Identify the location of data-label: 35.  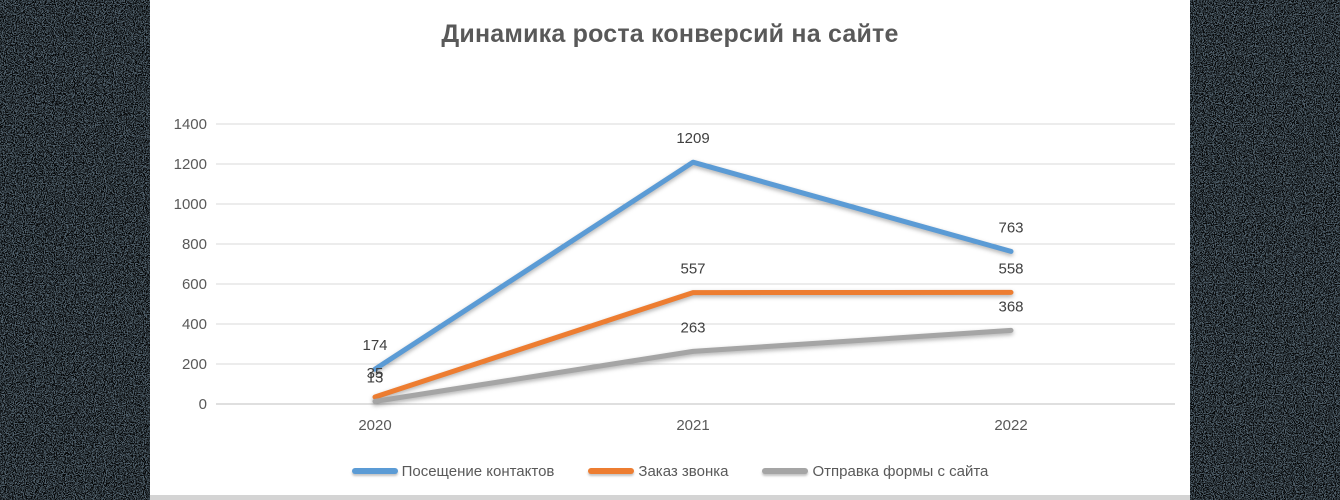
(375, 373).